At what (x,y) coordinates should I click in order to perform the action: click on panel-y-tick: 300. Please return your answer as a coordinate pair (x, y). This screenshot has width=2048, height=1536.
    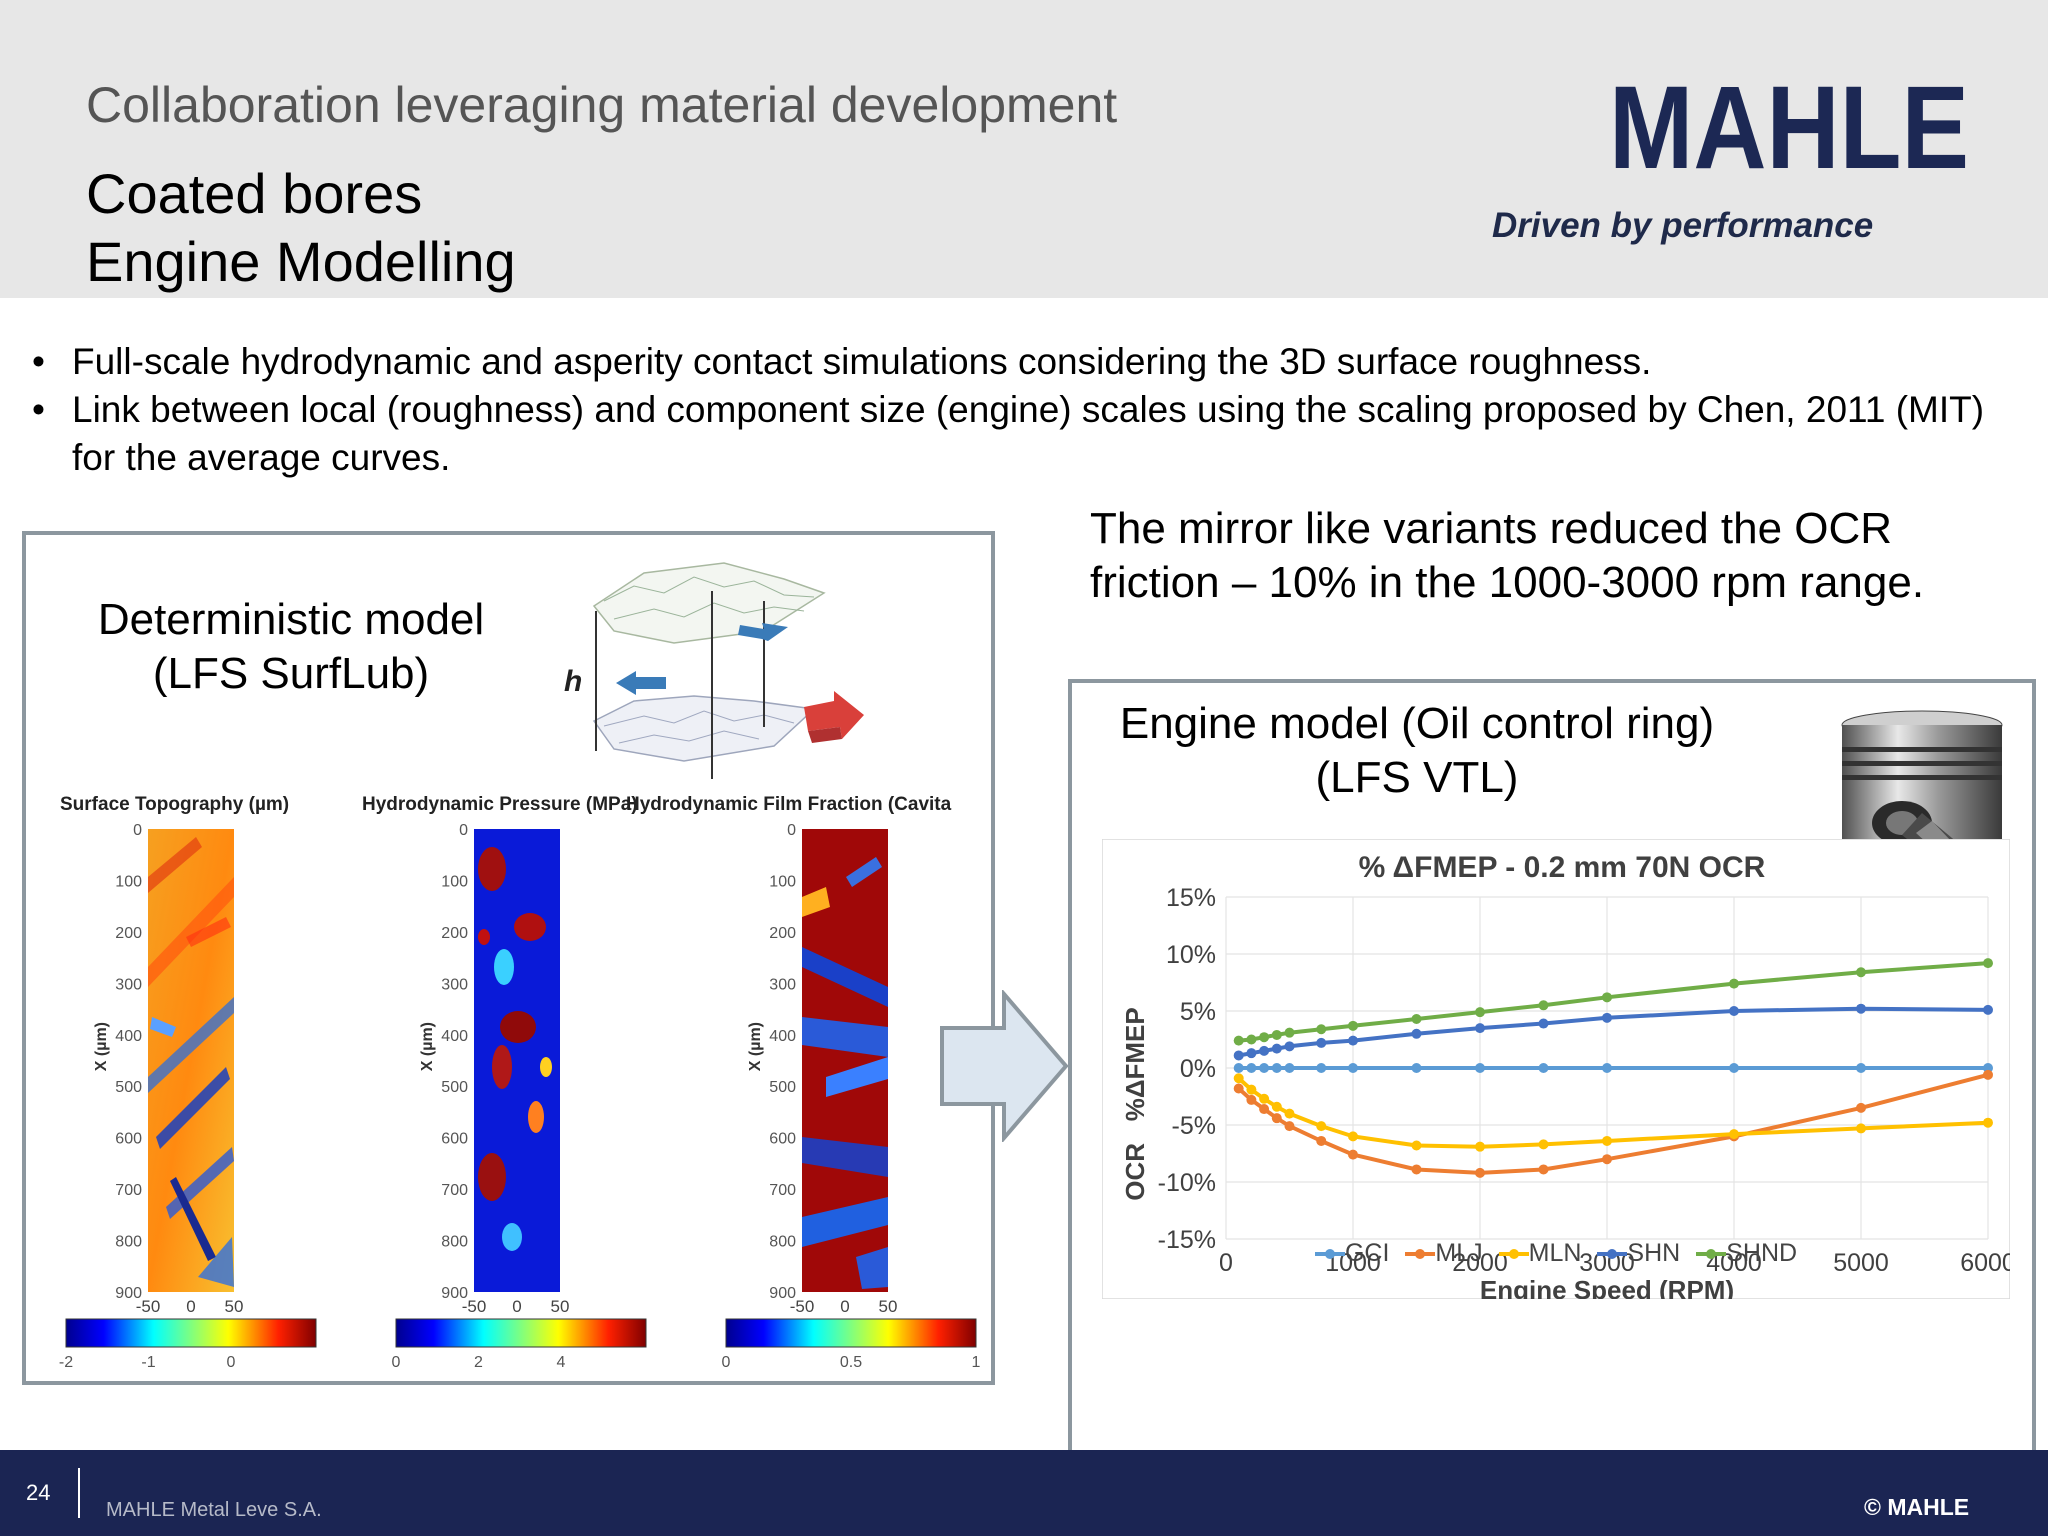
    Looking at the image, I should click on (454, 984).